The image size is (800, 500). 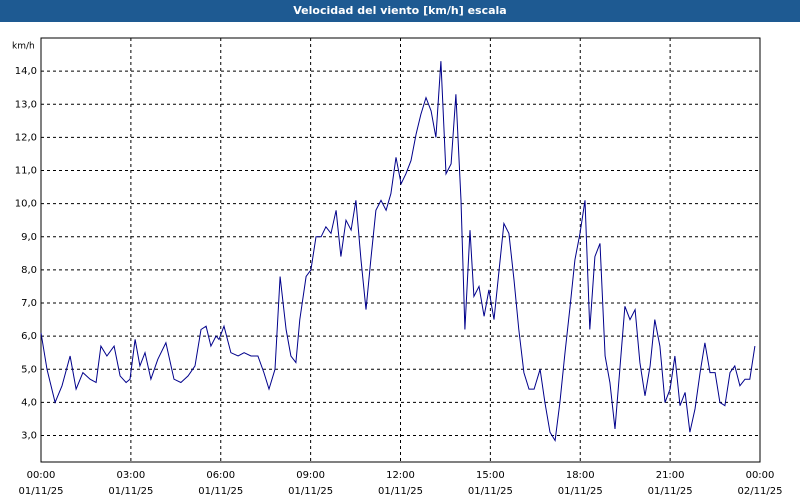 I want to click on y-unit: km/h, so click(x=23, y=47).